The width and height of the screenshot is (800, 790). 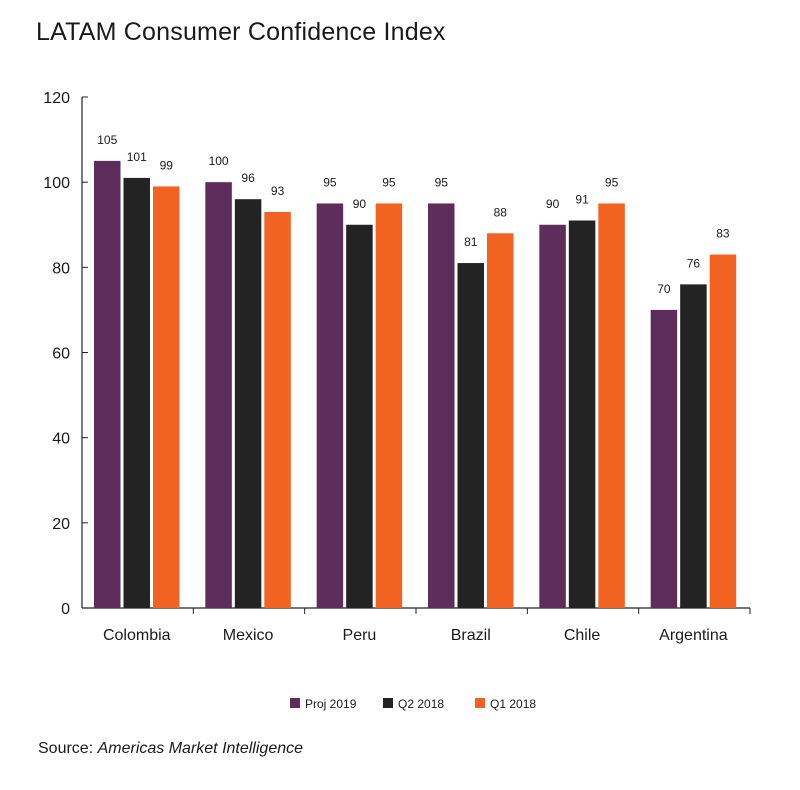 What do you see at coordinates (137, 157) in the screenshot?
I see `bar-value-label: 101` at bounding box center [137, 157].